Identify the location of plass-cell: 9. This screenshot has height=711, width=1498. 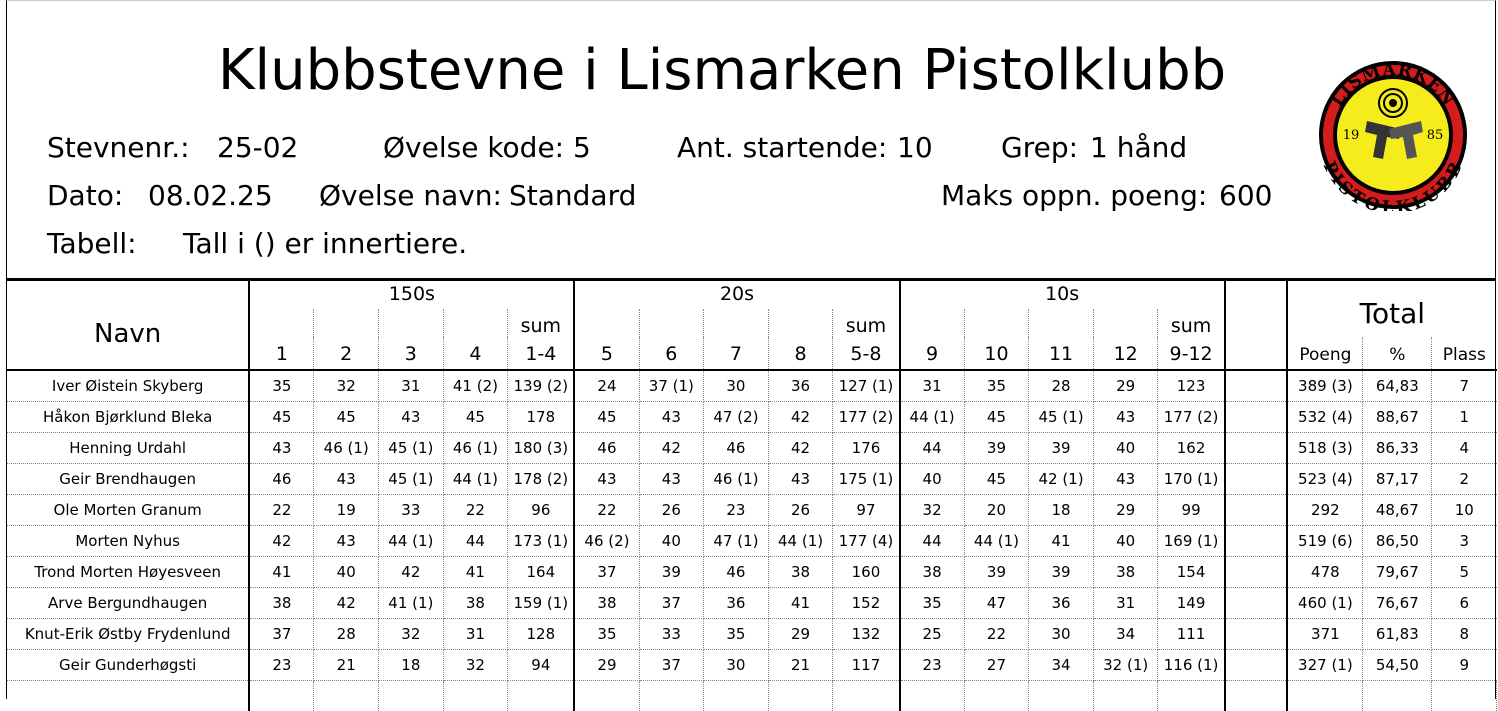
(1464, 665).